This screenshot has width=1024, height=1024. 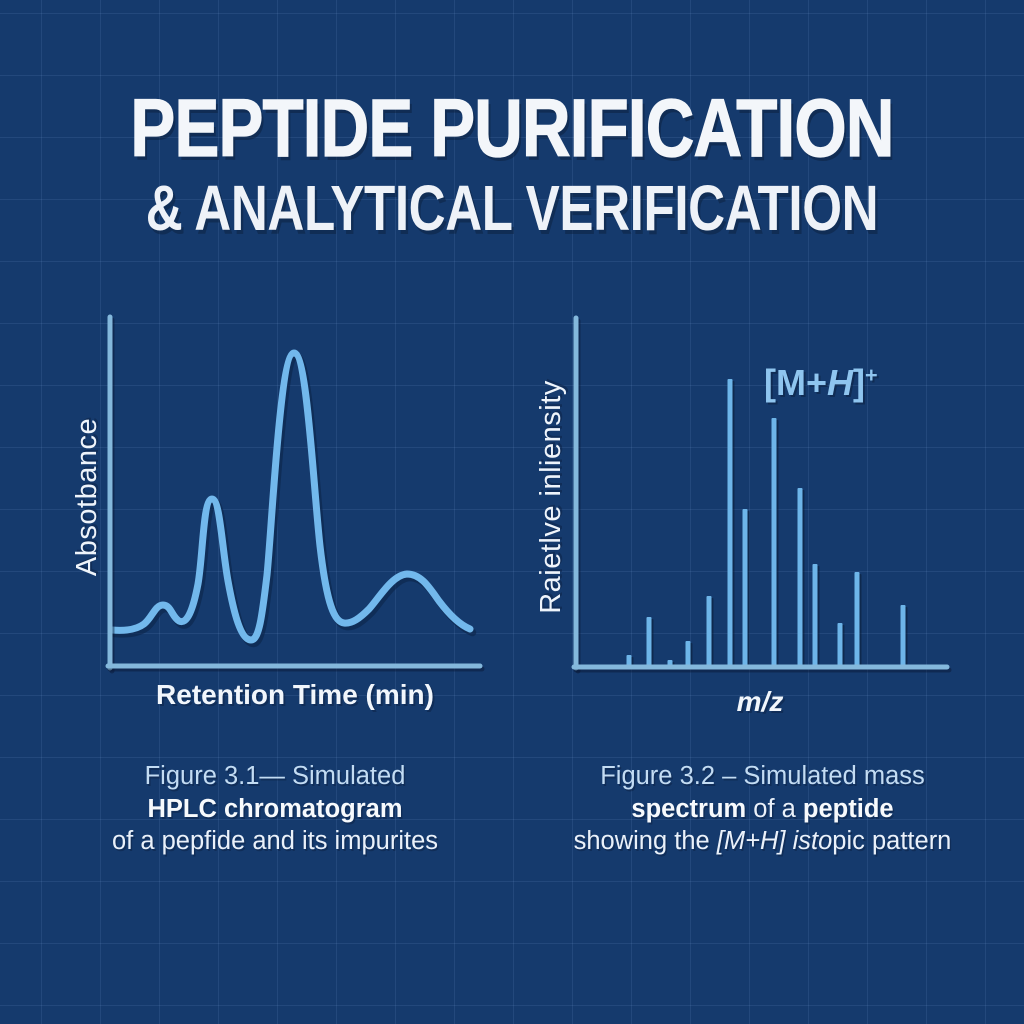 I want to click on ms-caption-line-3: showing the [M+H] istopic pattern, so click(x=762, y=841).